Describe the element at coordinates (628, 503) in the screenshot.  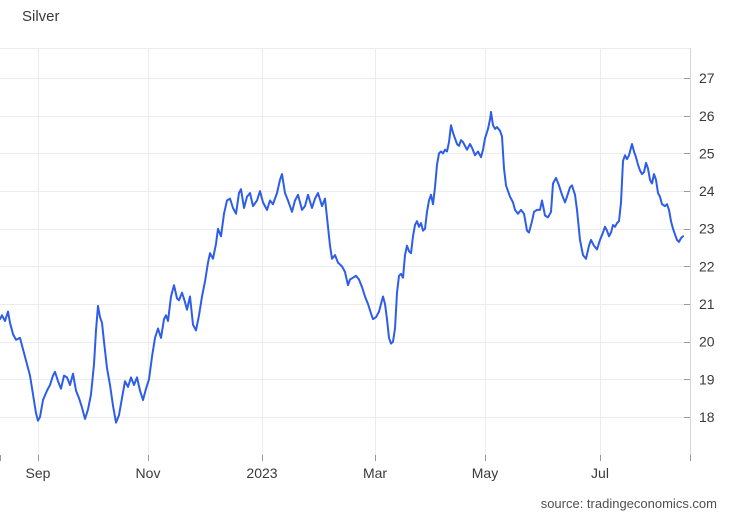
I see `source-credit: source: tradingeconomics.com` at that location.